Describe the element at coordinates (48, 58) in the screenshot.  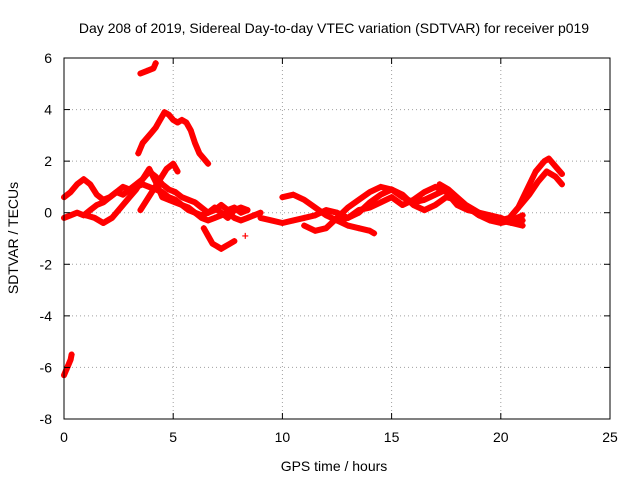
I see `y-tick-label: 6` at that location.